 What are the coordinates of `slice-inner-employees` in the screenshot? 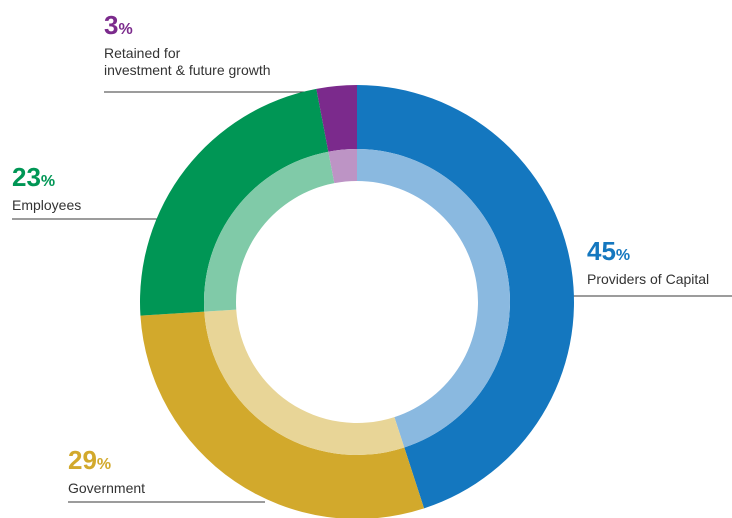 It's located at (269, 231).